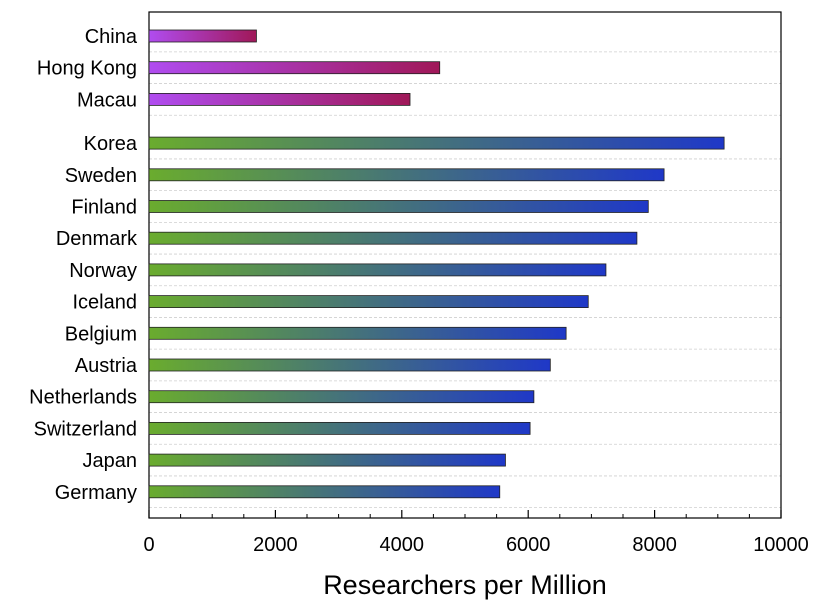  Describe the element at coordinates (101, 334) in the screenshot. I see `category-label: Belgium` at that location.